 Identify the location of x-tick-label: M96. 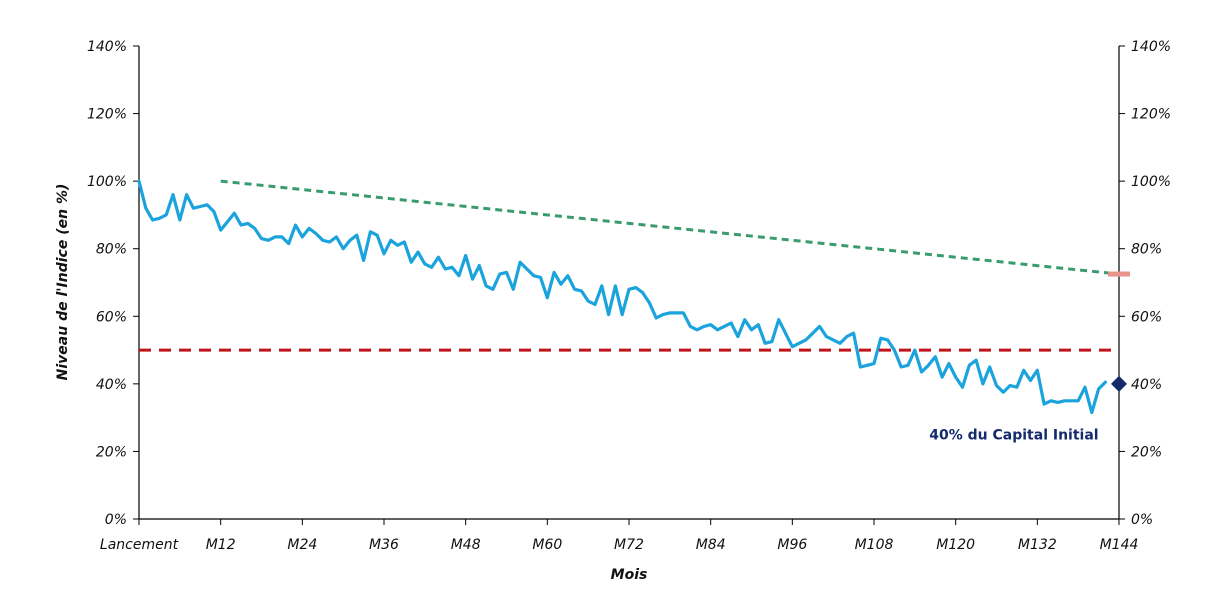
(792, 545).